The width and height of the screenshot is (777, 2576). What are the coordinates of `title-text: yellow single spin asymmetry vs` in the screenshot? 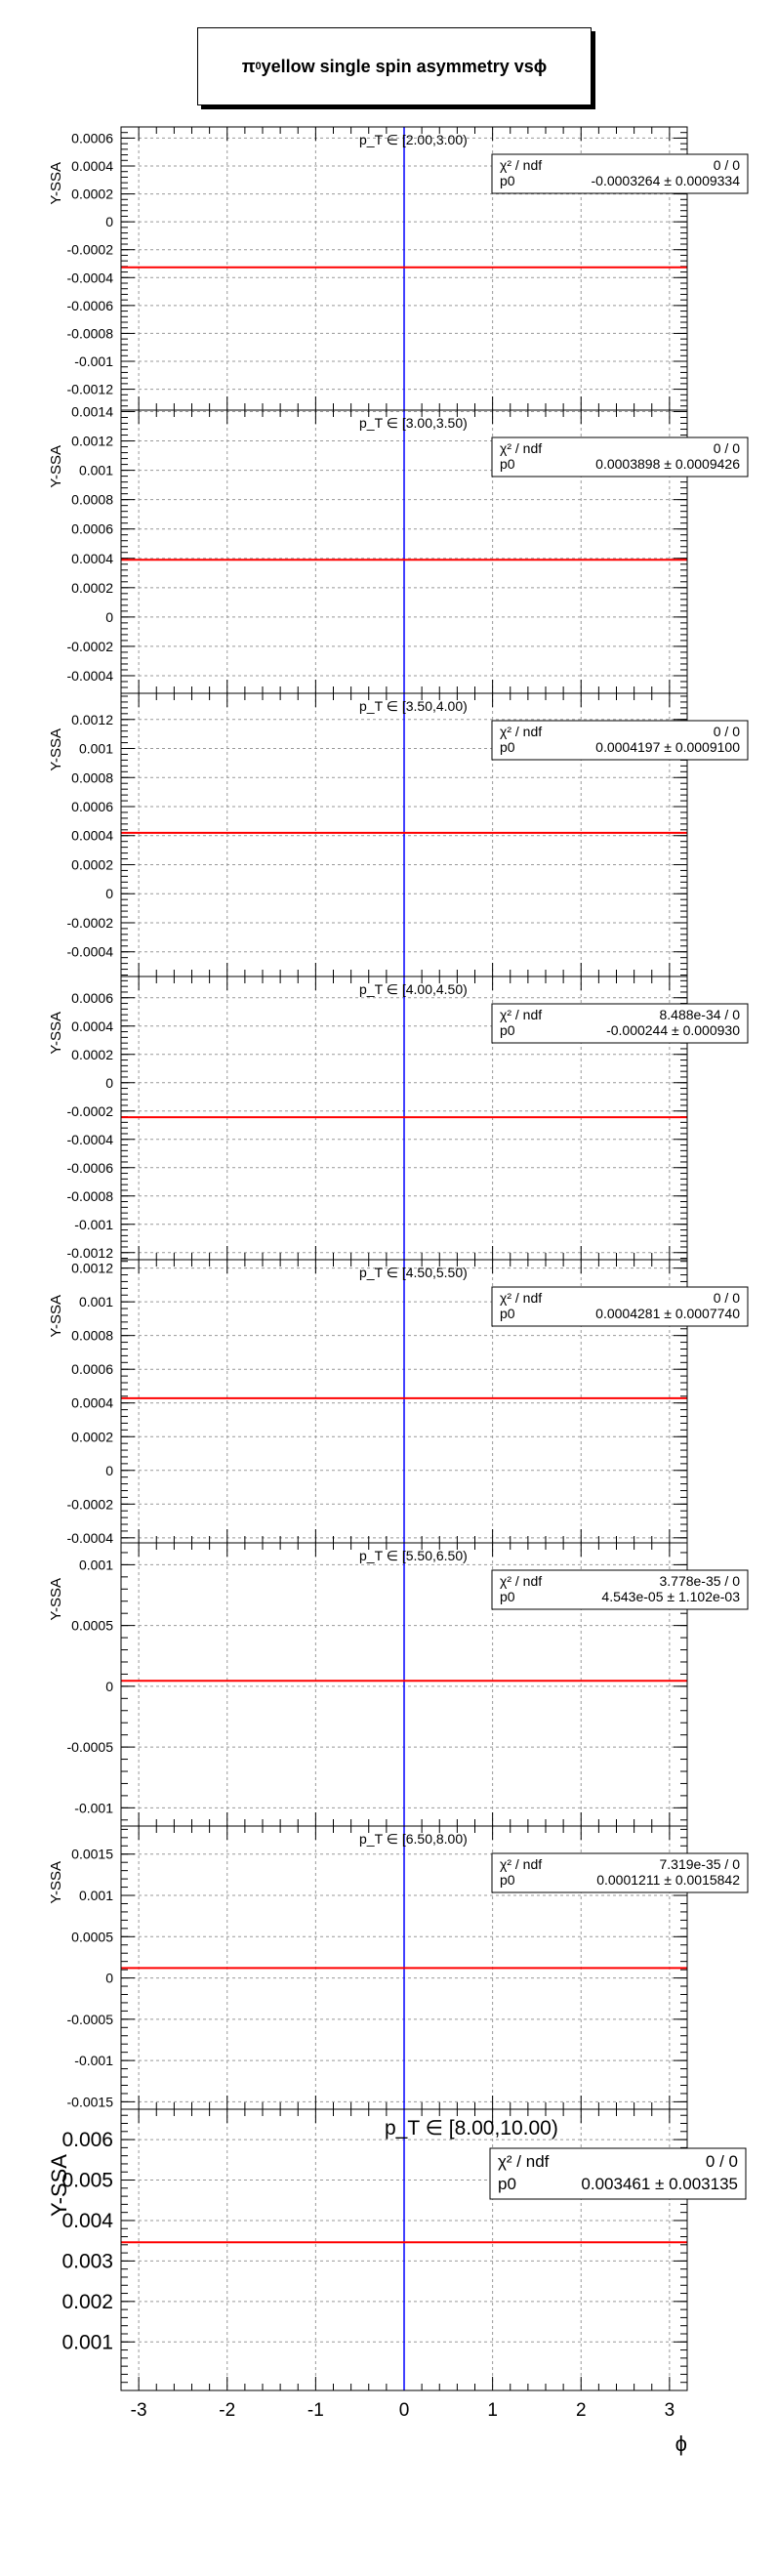 It's located at (398, 66).